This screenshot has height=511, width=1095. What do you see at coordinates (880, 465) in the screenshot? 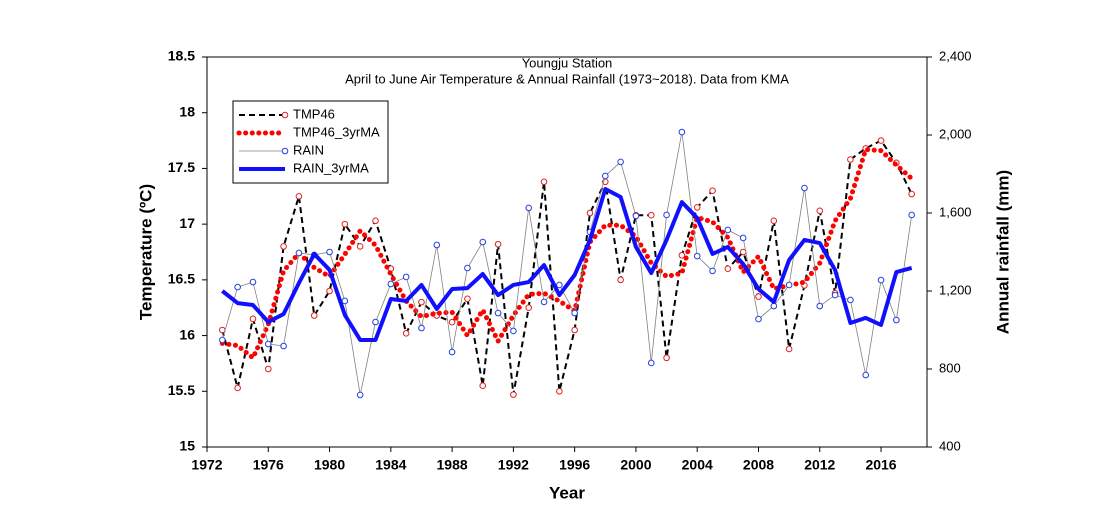
I see `x-tick-label: 2016` at bounding box center [880, 465].